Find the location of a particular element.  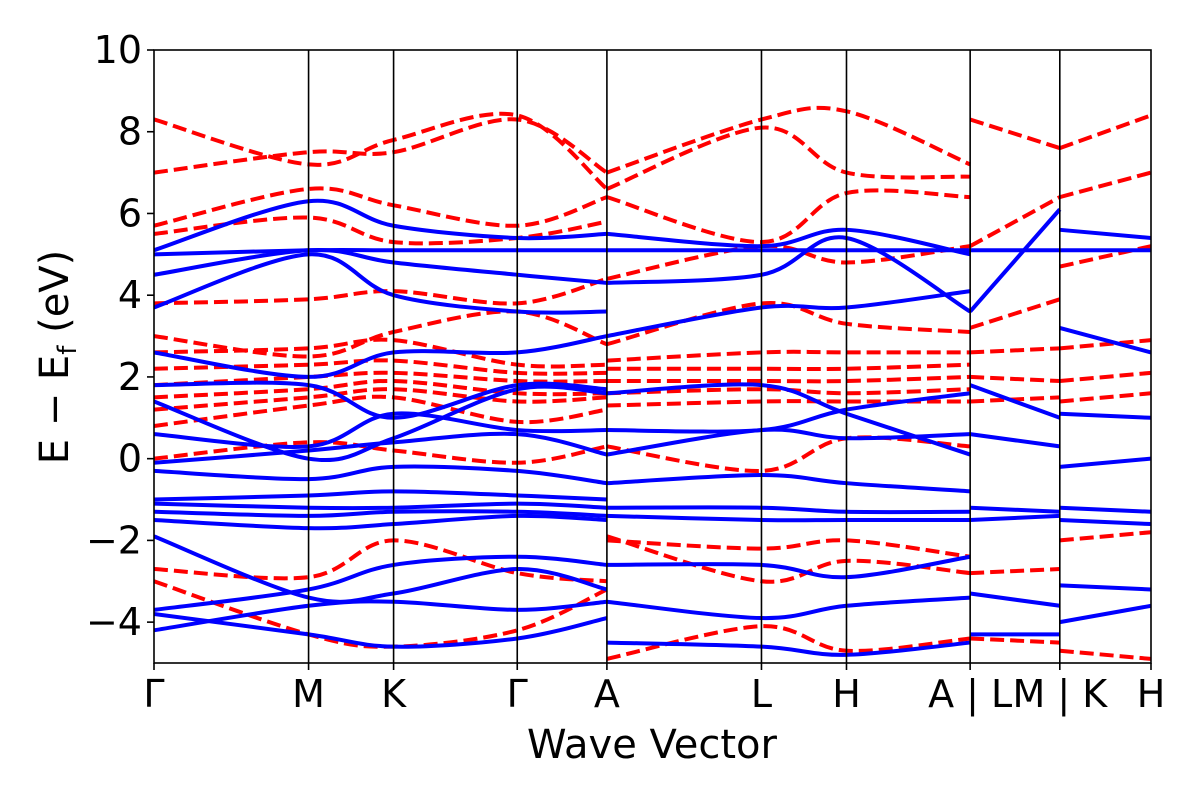

x-tick-label: L is located at coordinates (761, 694).